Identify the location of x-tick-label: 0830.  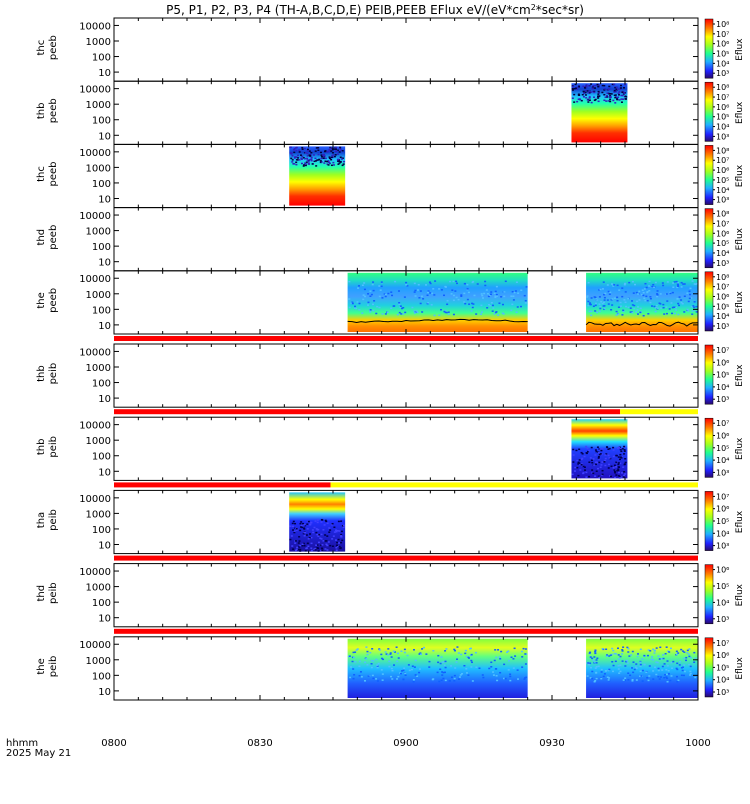
(259, 743).